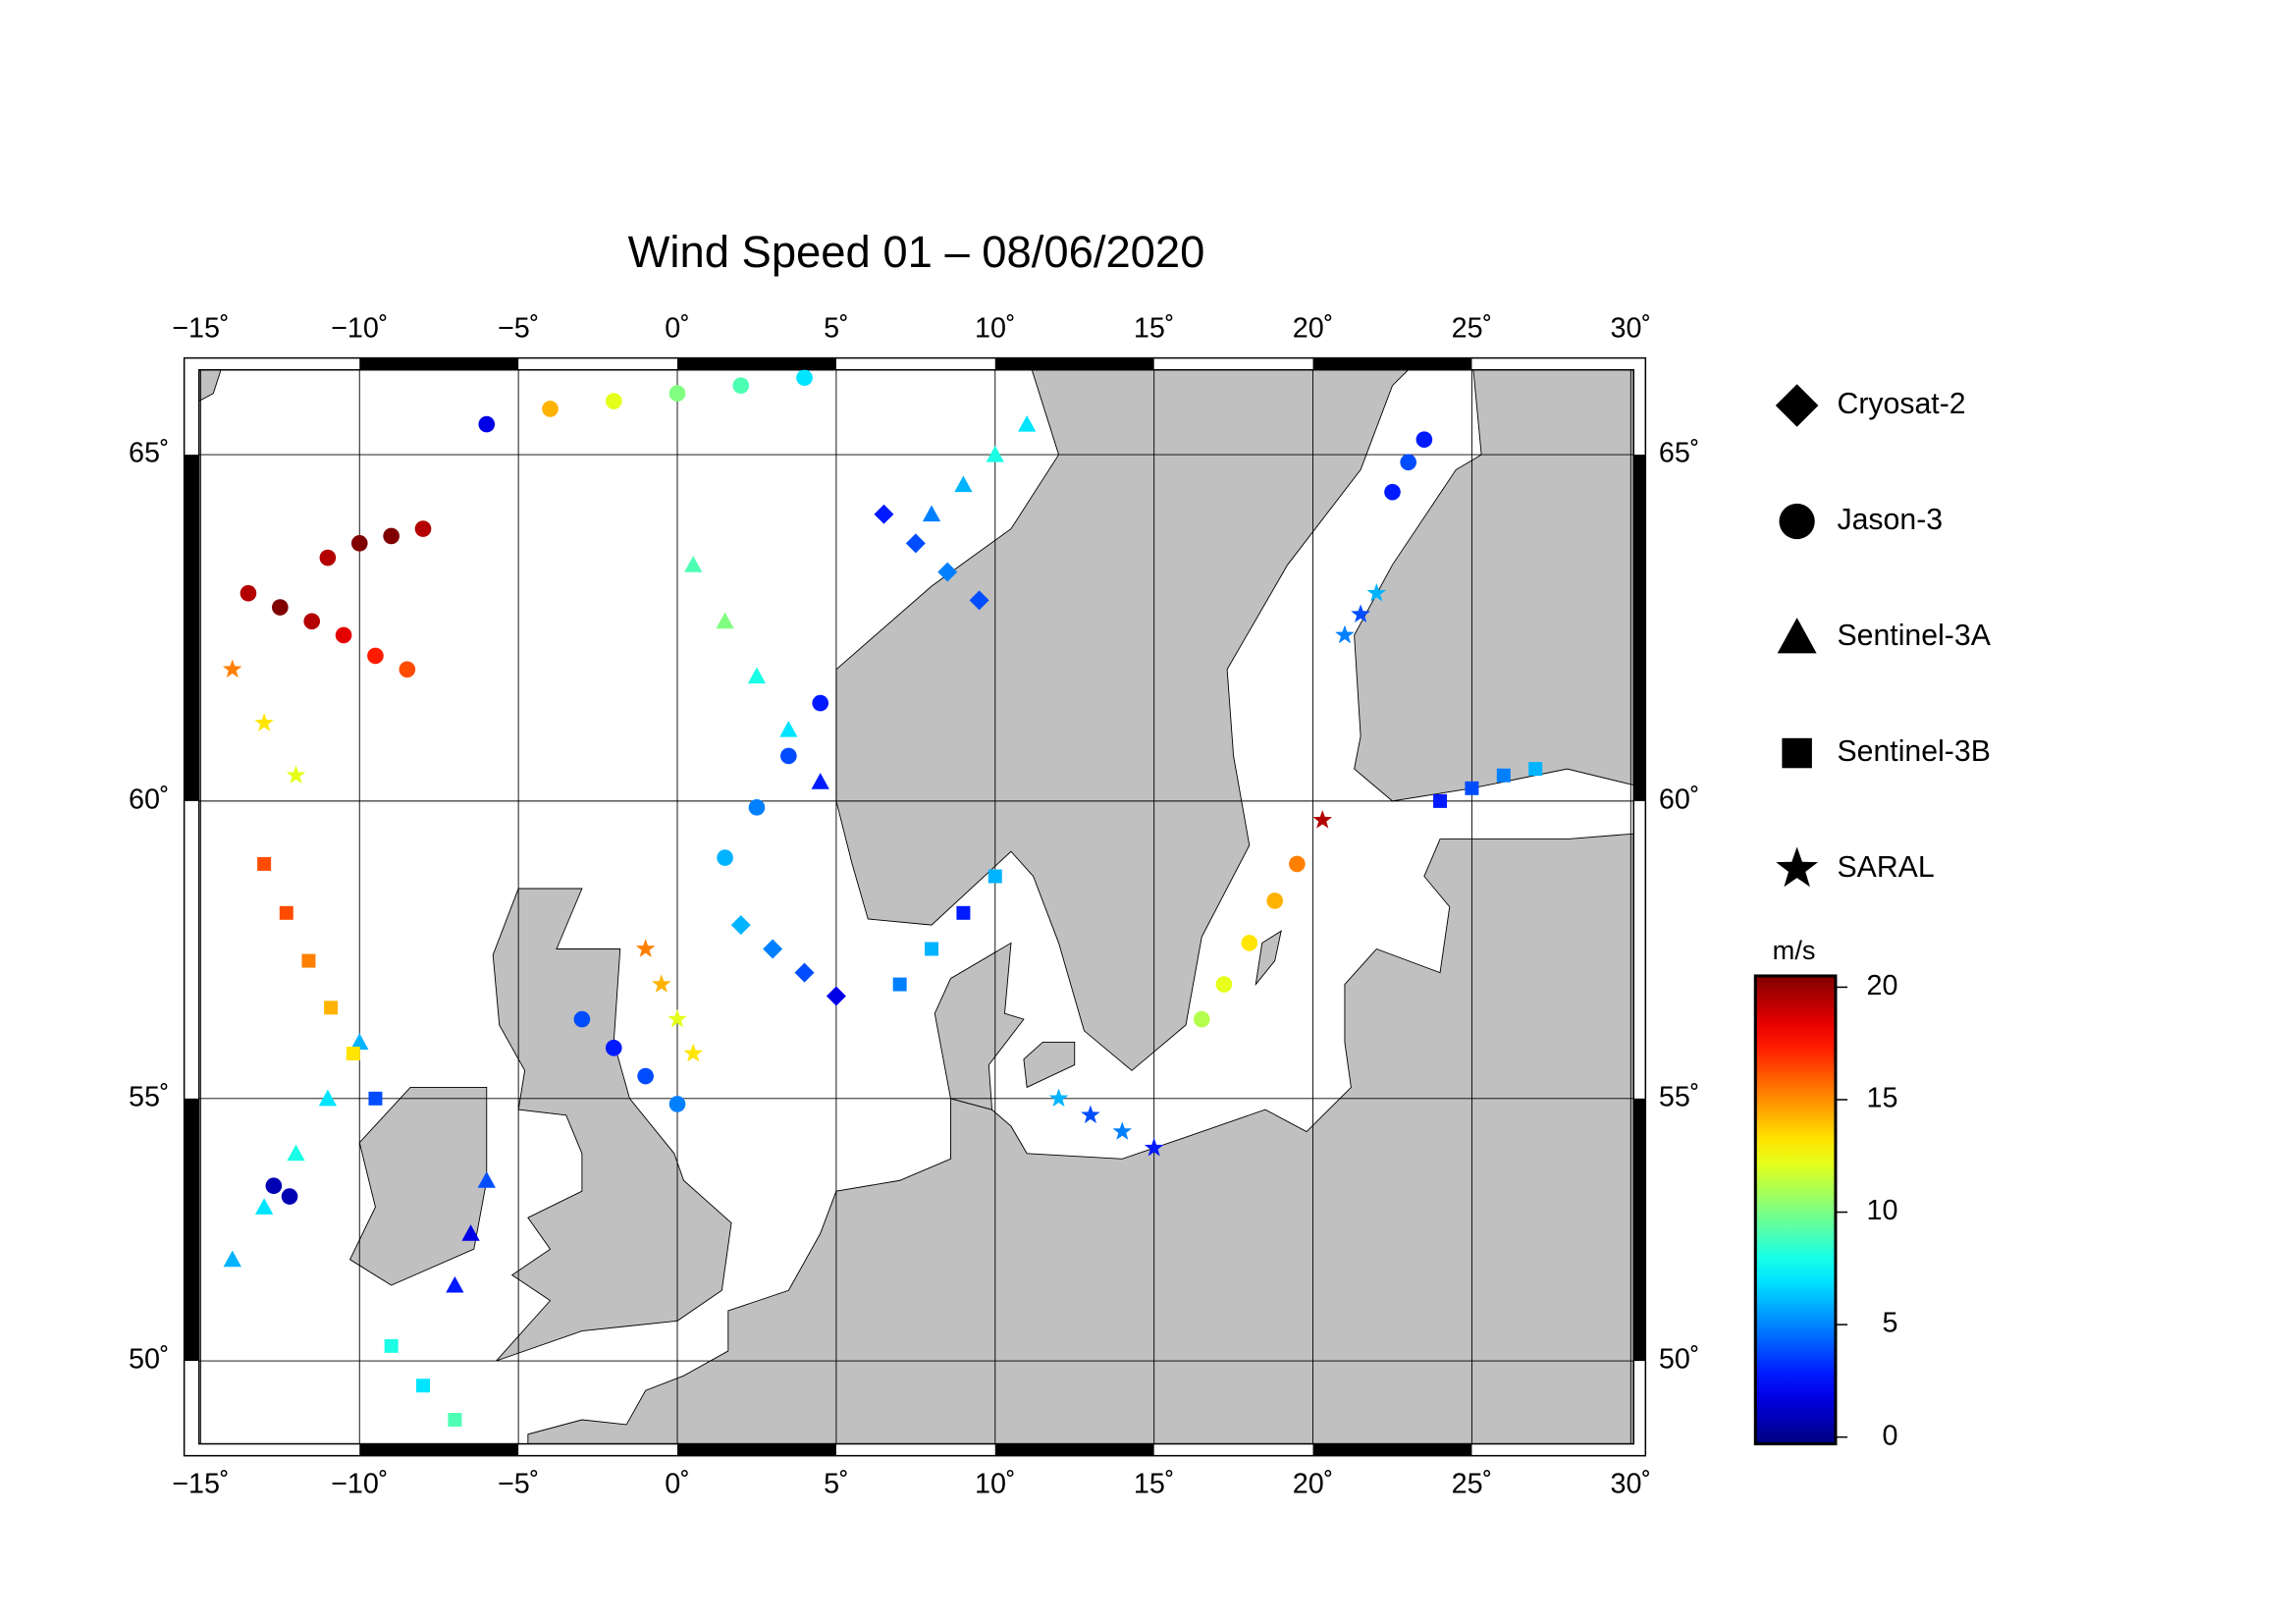 The width and height of the screenshot is (2296, 1623). What do you see at coordinates (1890, 1324) in the screenshot?
I see `colorbar-tick-label: 5` at bounding box center [1890, 1324].